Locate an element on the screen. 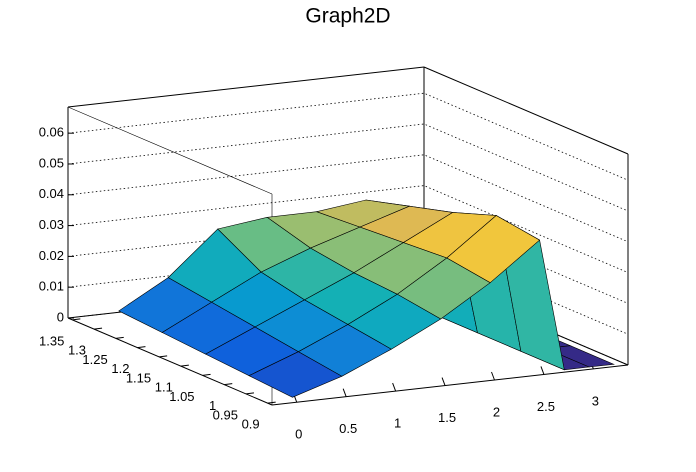 The width and height of the screenshot is (696, 472). x-tick-label: 1 is located at coordinates (397, 423).